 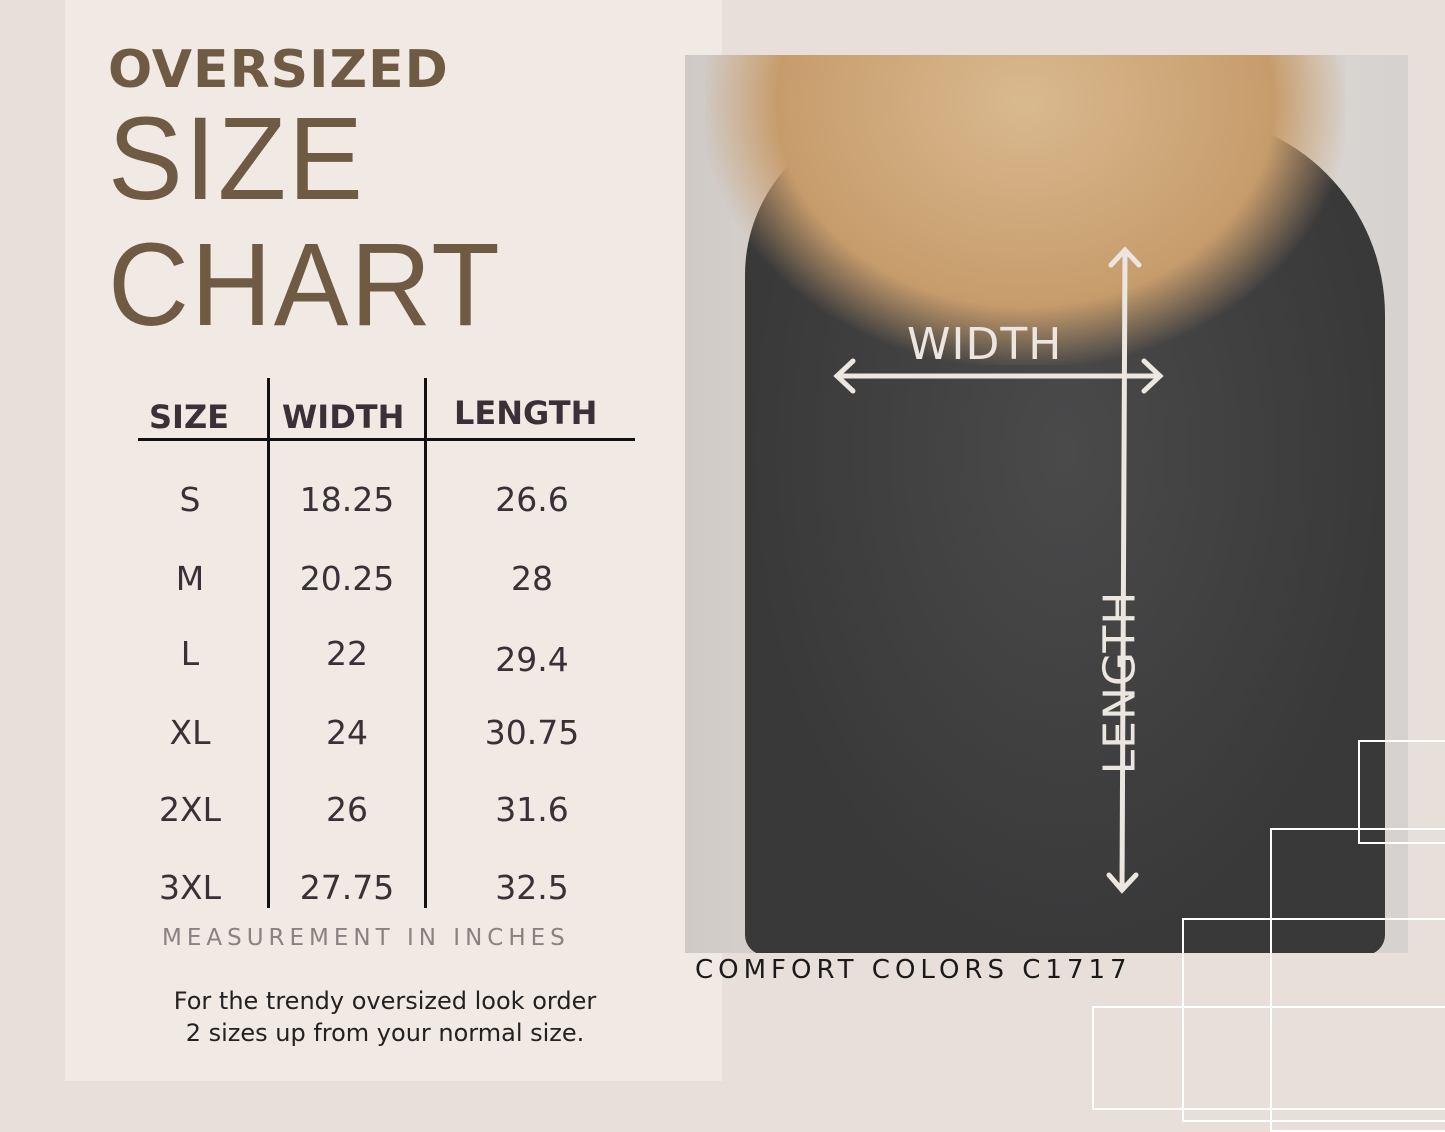 What do you see at coordinates (532, 578) in the screenshot?
I see `cell-length: 28` at bounding box center [532, 578].